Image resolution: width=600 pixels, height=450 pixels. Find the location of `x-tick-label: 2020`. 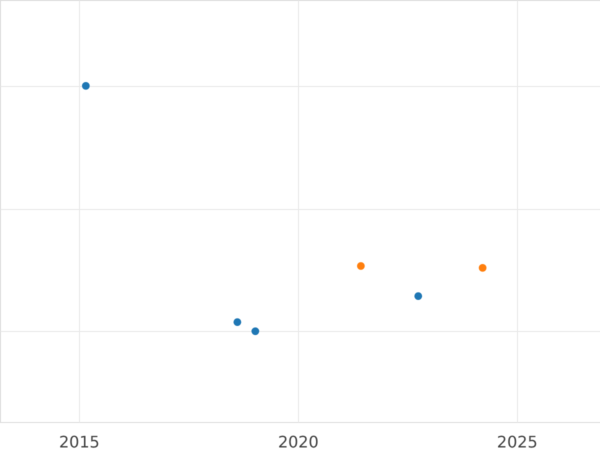

x-tick-label: 2020 is located at coordinates (298, 441).